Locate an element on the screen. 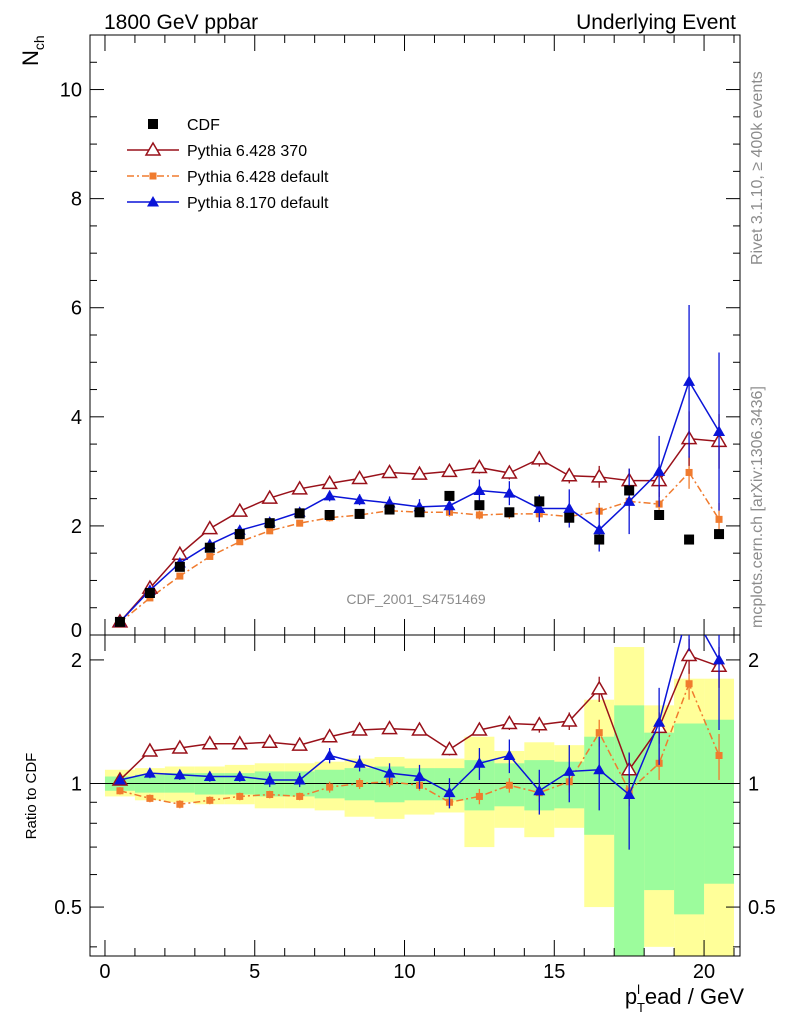 The height and width of the screenshot is (1024, 786). legend-label-p8_default: Pythia 8.170 default is located at coordinates (258, 203).